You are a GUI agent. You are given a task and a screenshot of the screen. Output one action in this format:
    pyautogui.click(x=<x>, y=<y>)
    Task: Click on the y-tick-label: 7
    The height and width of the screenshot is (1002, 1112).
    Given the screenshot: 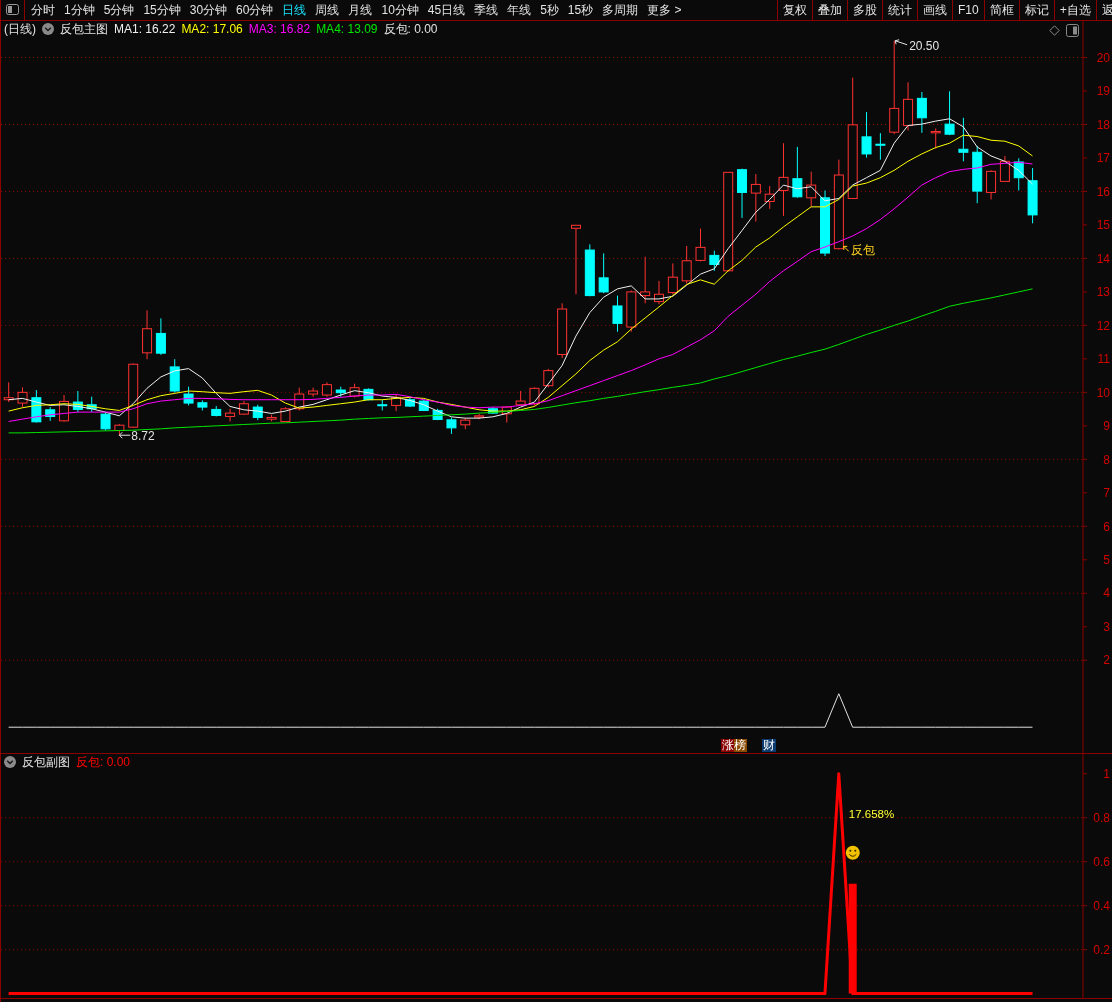 What is the action you would take?
    pyautogui.click(x=1107, y=493)
    